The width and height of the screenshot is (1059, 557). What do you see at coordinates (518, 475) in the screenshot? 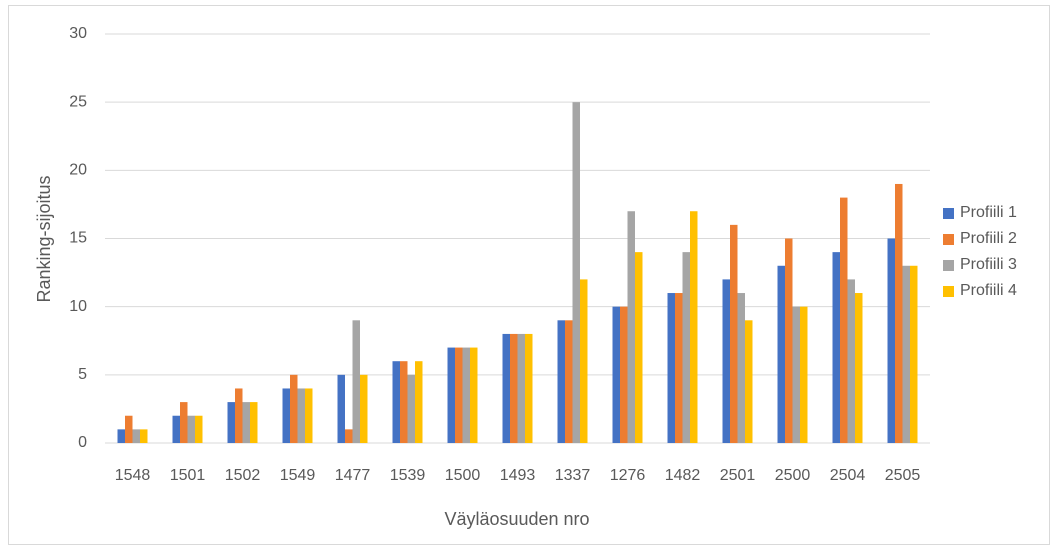
I see `x-tick-label: 1493` at bounding box center [518, 475].